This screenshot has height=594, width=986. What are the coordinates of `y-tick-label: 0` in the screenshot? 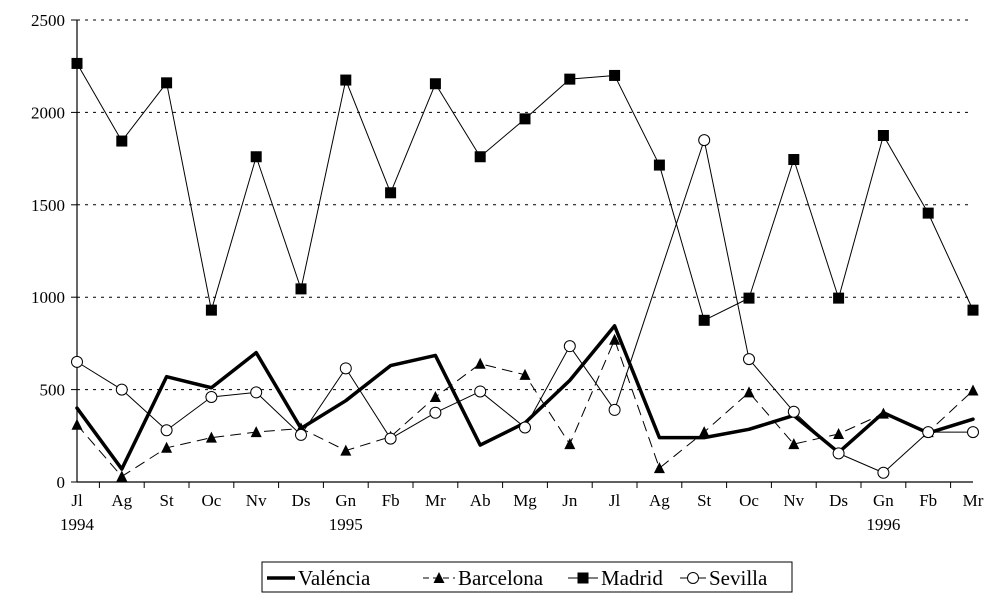 It's located at (61, 482).